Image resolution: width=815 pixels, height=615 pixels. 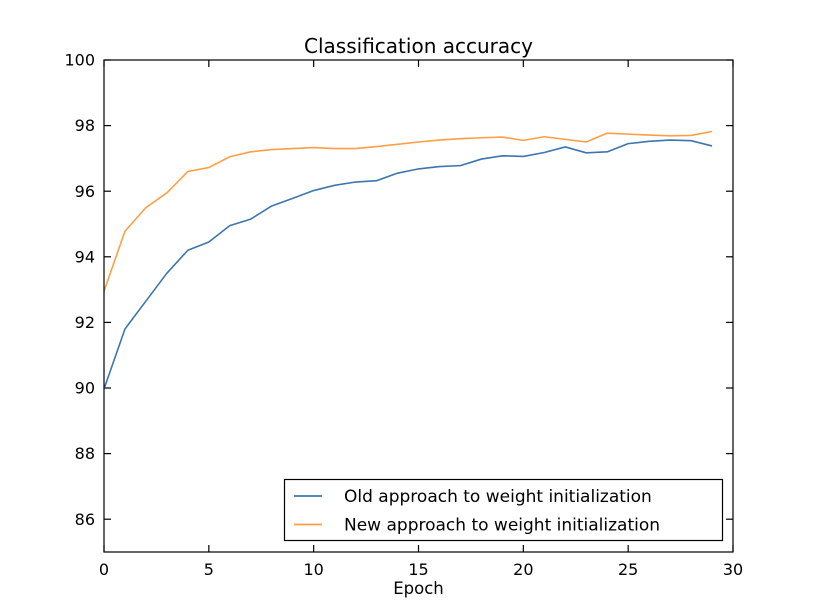 What do you see at coordinates (85, 453) in the screenshot?
I see `y-tick-label: 88` at bounding box center [85, 453].